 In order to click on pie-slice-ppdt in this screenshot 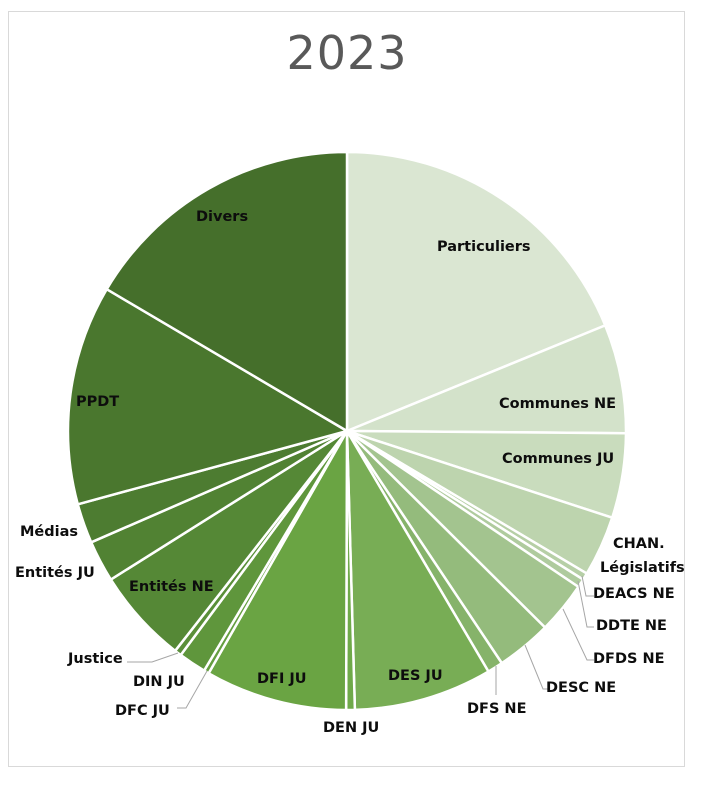, I will do `click(207, 396)`.